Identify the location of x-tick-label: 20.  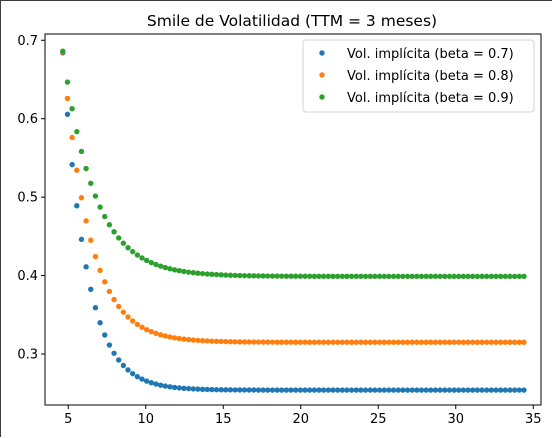
(300, 419).